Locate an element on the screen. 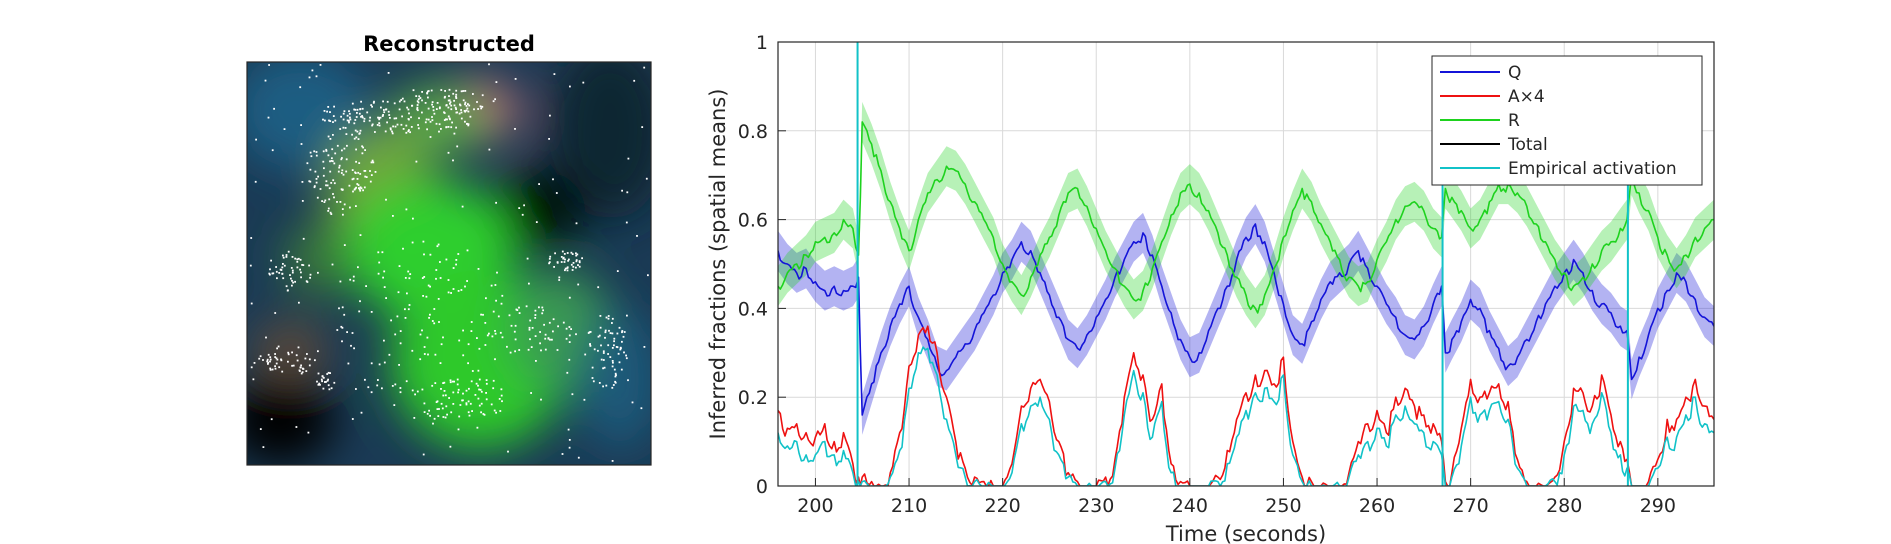 The image size is (1891, 544). y-tick-label: 0 is located at coordinates (762, 487).